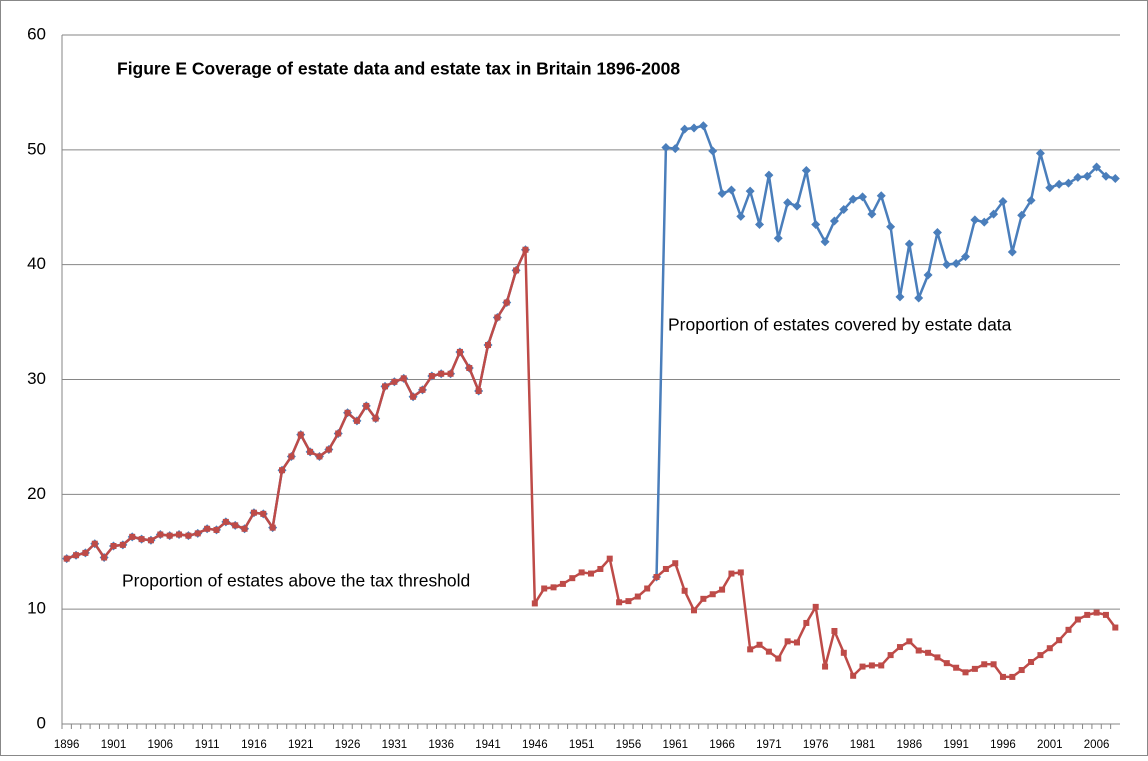  Describe the element at coordinates (67, 745) in the screenshot. I see `x-tick-label: 1896` at that location.